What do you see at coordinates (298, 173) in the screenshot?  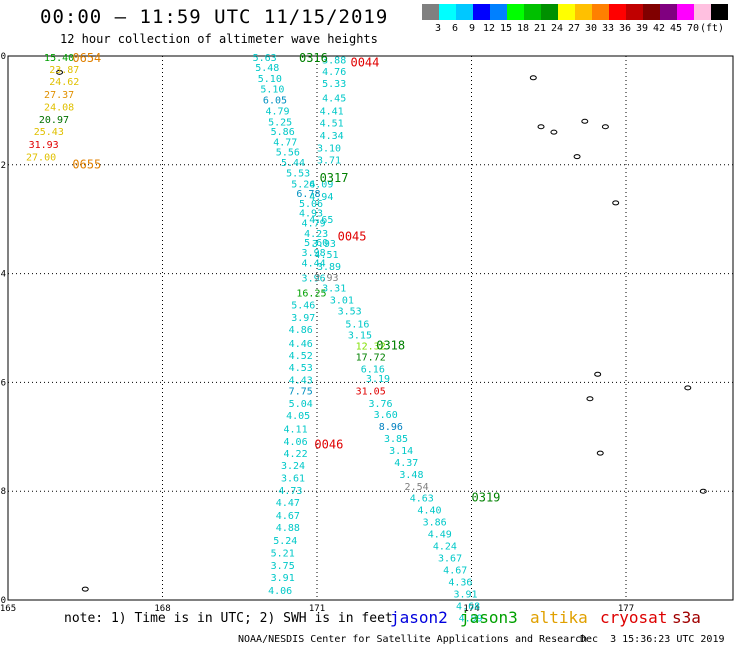 I see `swh-value: 5.53` at bounding box center [298, 173].